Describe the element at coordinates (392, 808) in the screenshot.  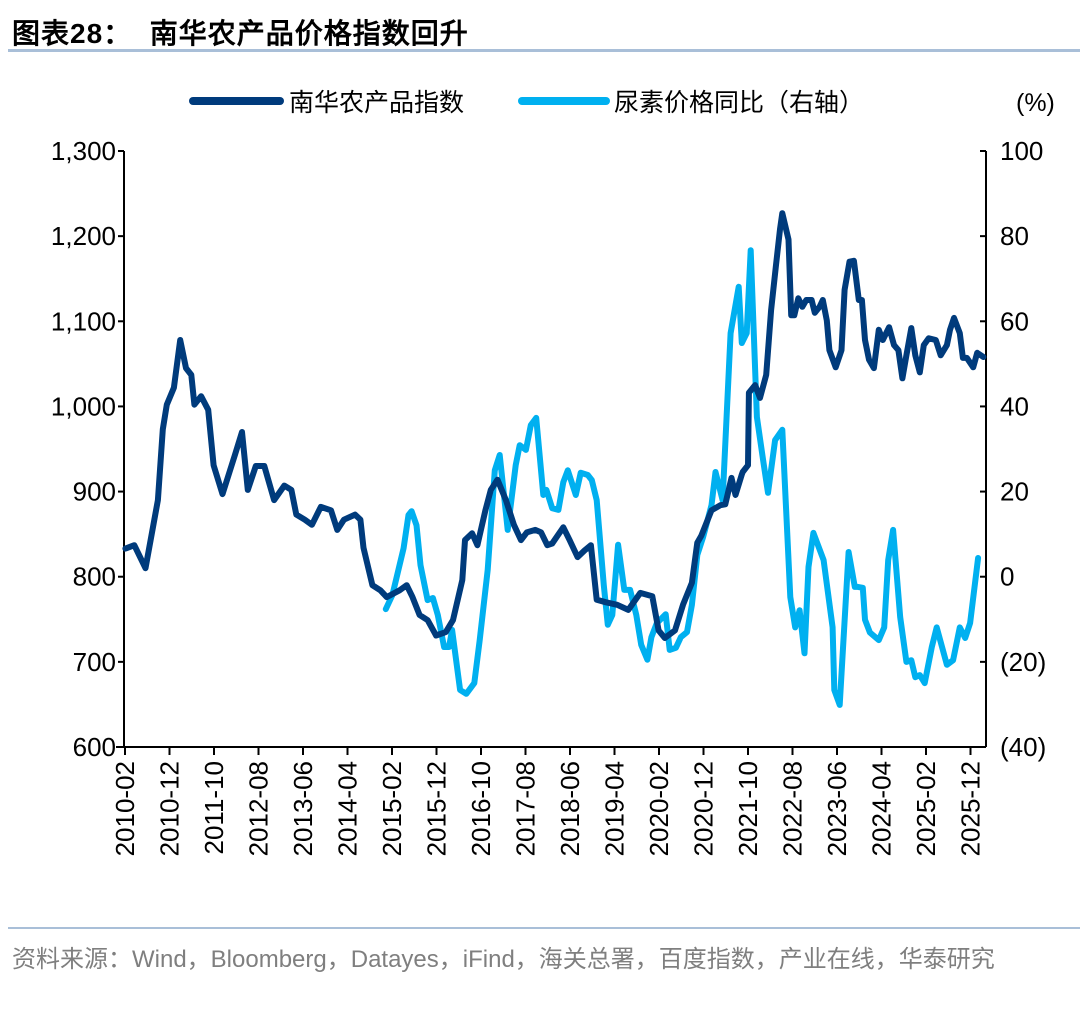
I see `x-tick-label: 2015-02` at that location.